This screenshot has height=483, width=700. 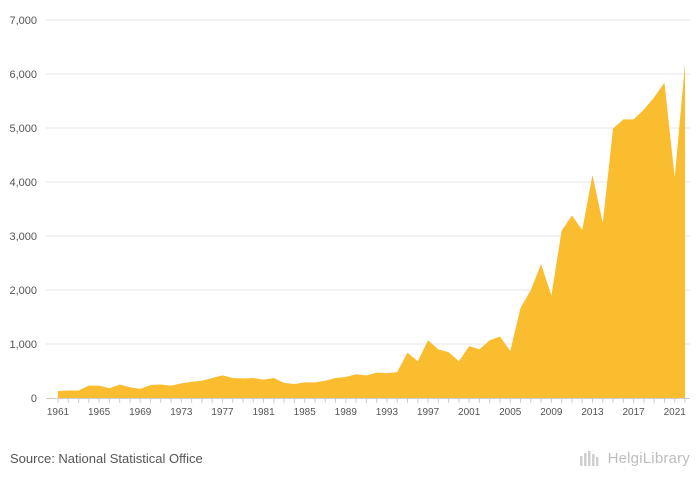 I want to click on x-tick-label: 1973, so click(x=181, y=412).